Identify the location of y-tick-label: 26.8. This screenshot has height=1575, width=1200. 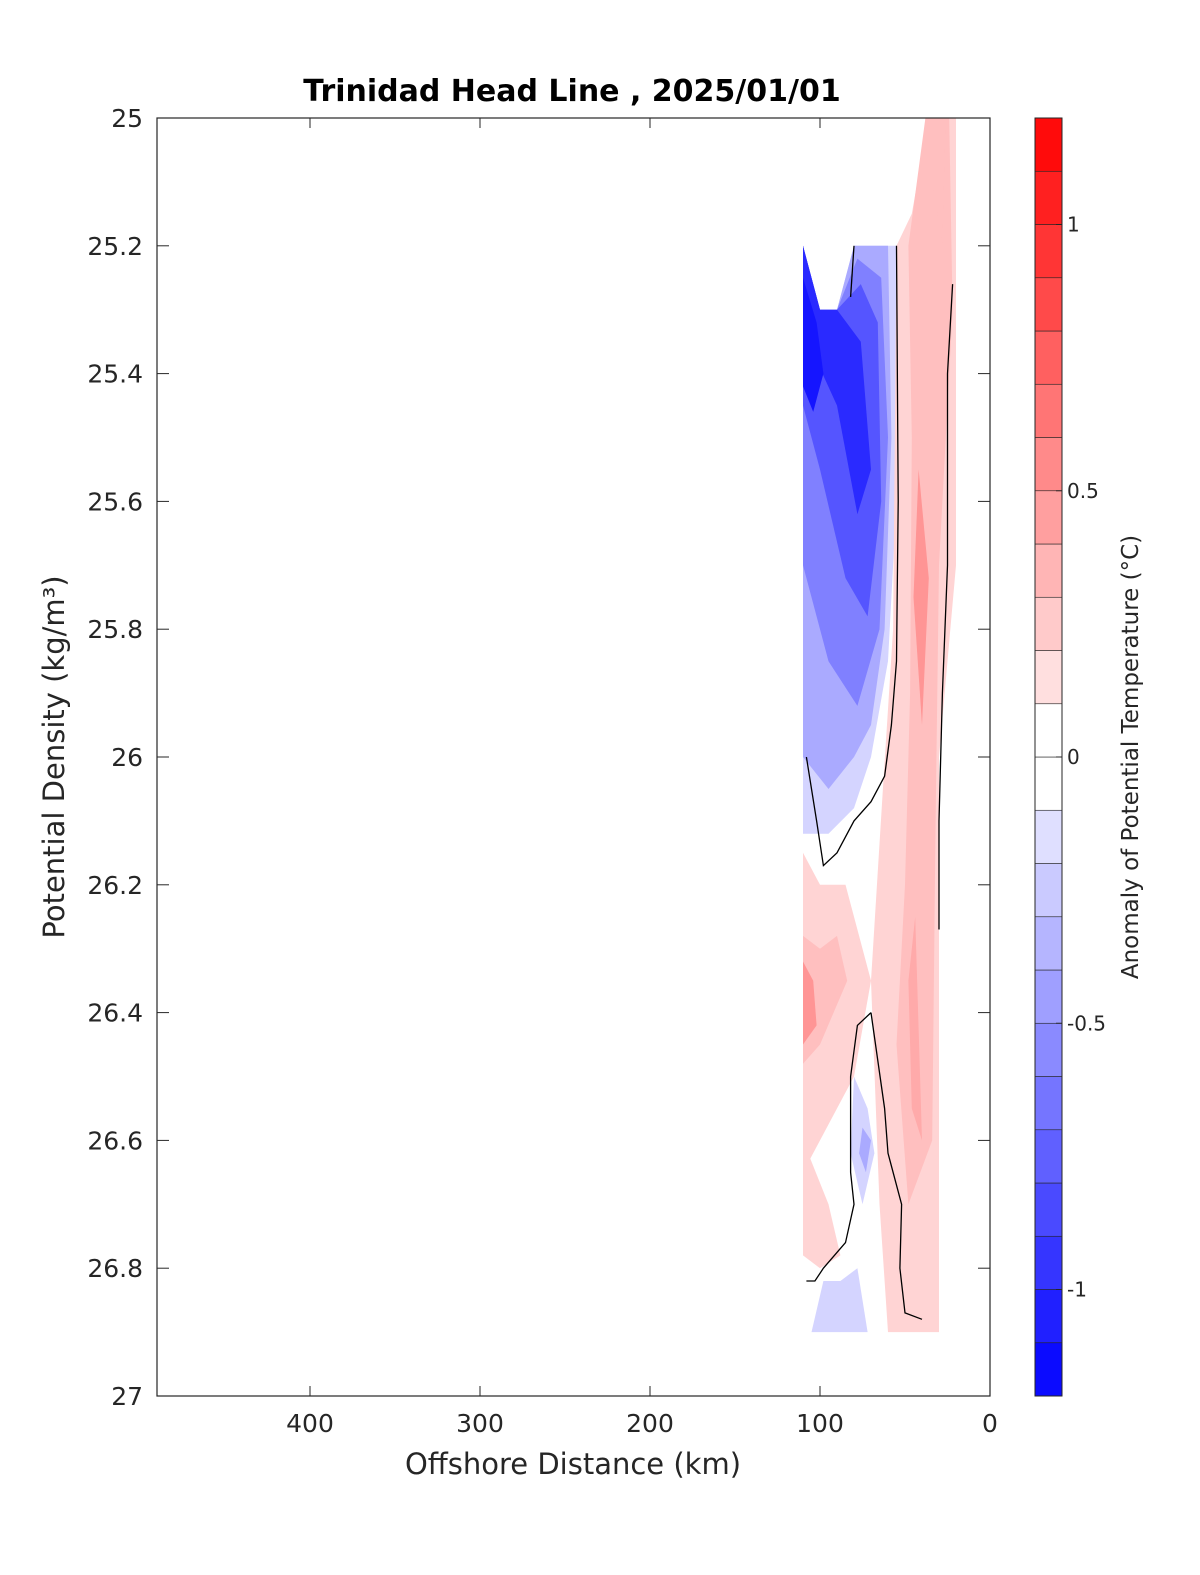
(115, 1268).